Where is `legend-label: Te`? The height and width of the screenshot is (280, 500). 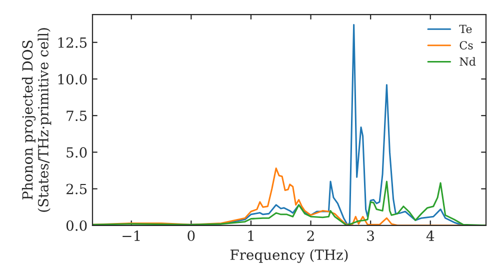
legend-label: Te is located at coordinates (465, 29).